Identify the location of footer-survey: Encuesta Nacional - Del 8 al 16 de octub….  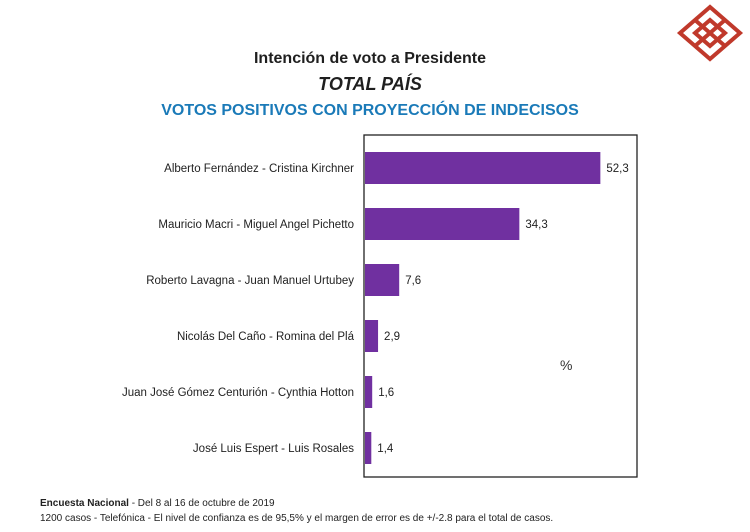
(157, 503).